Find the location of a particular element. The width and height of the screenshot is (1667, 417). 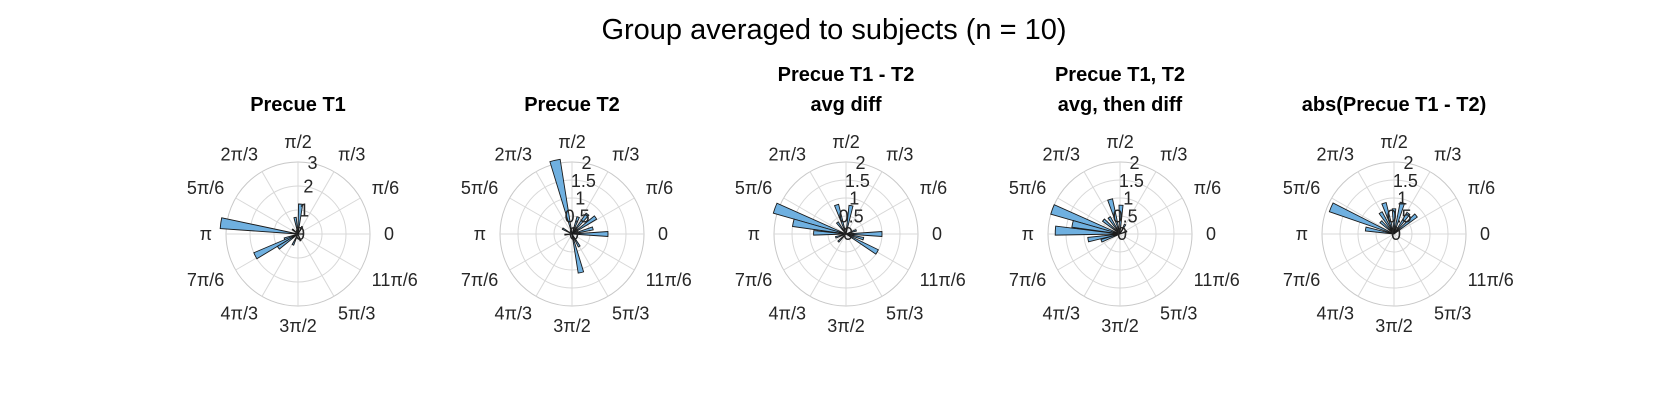

radial-tick-label: 0 is located at coordinates (848, 234).